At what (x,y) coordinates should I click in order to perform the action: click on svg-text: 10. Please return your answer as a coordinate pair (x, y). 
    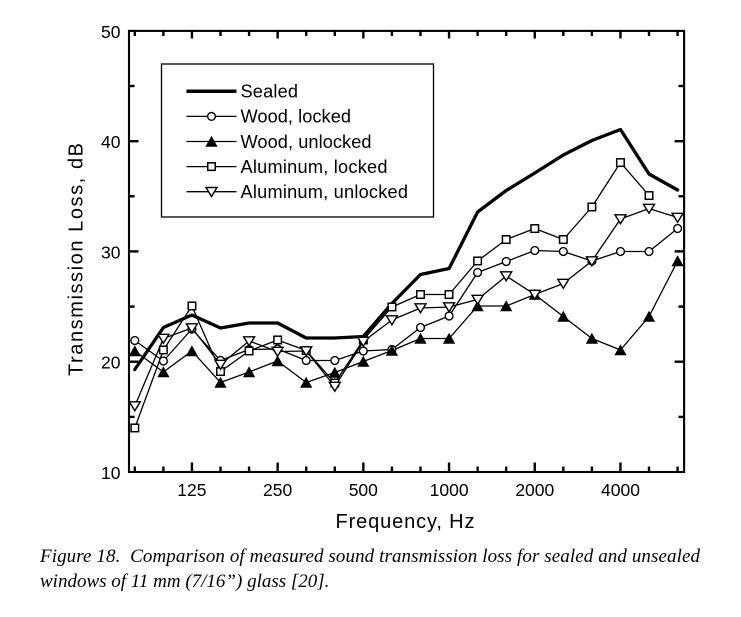
    Looking at the image, I should click on (111, 473).